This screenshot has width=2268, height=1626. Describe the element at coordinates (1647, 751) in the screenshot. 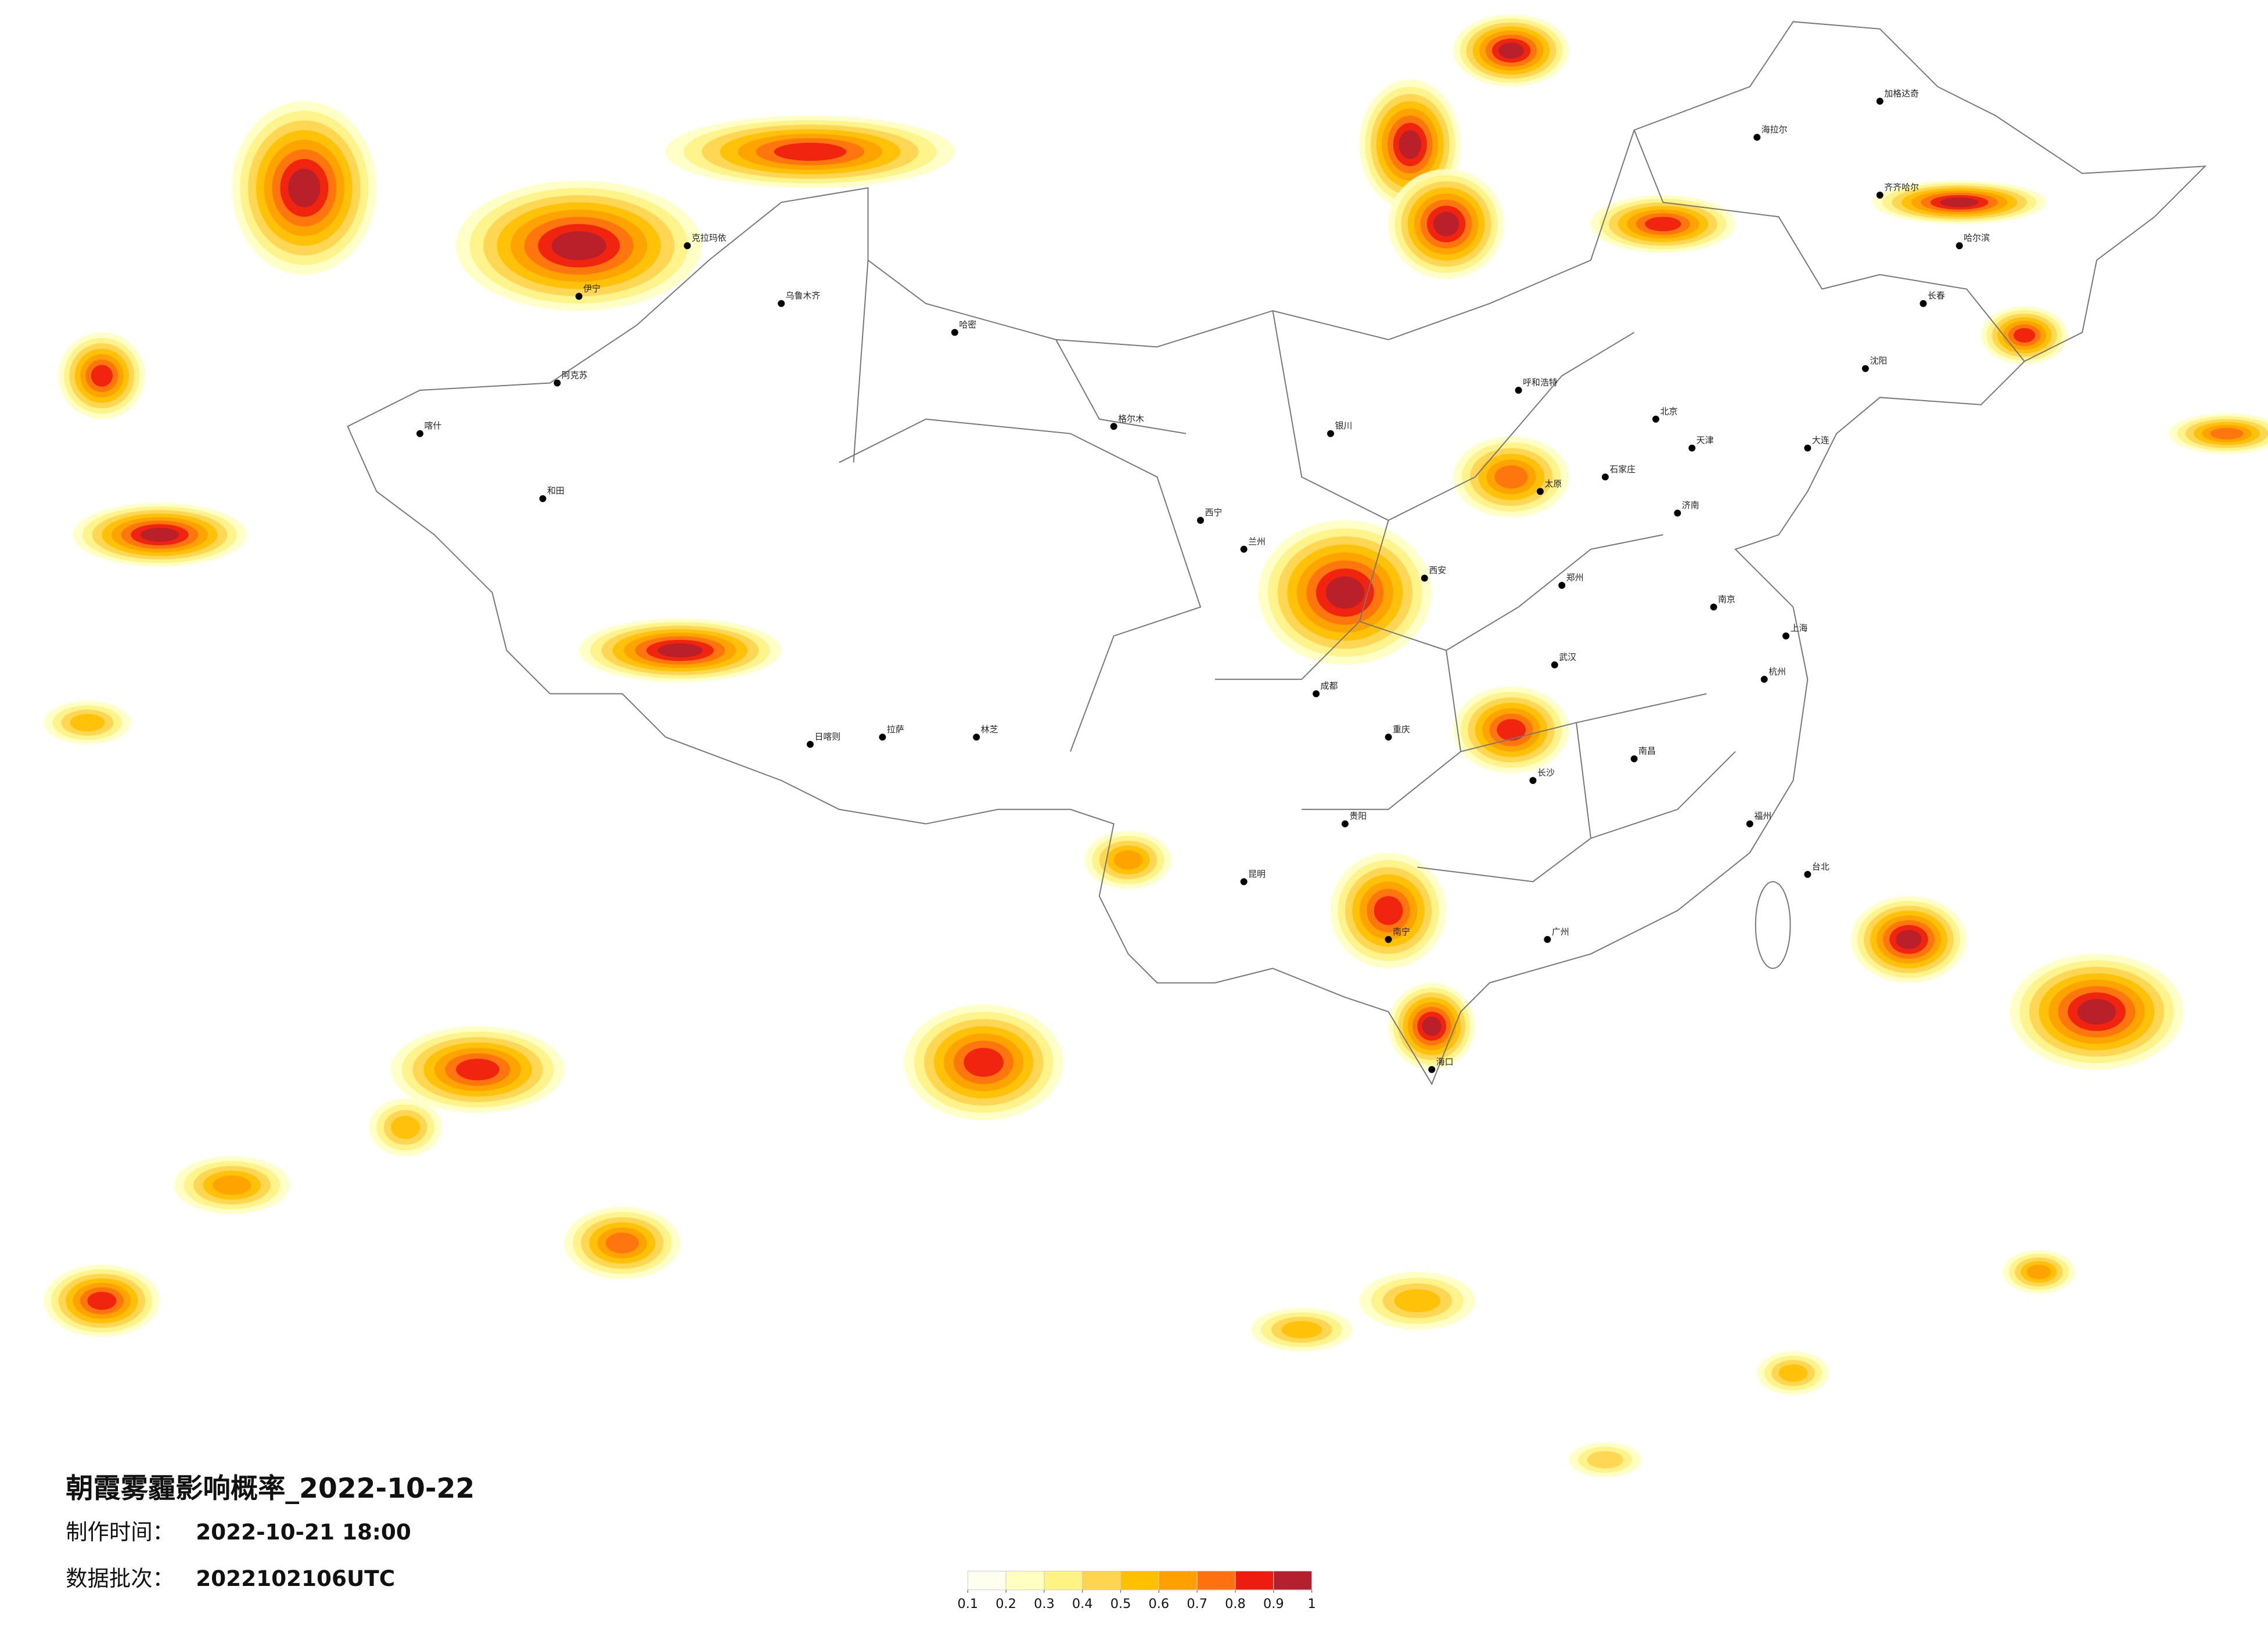

I see `city-label: 南昌` at that location.